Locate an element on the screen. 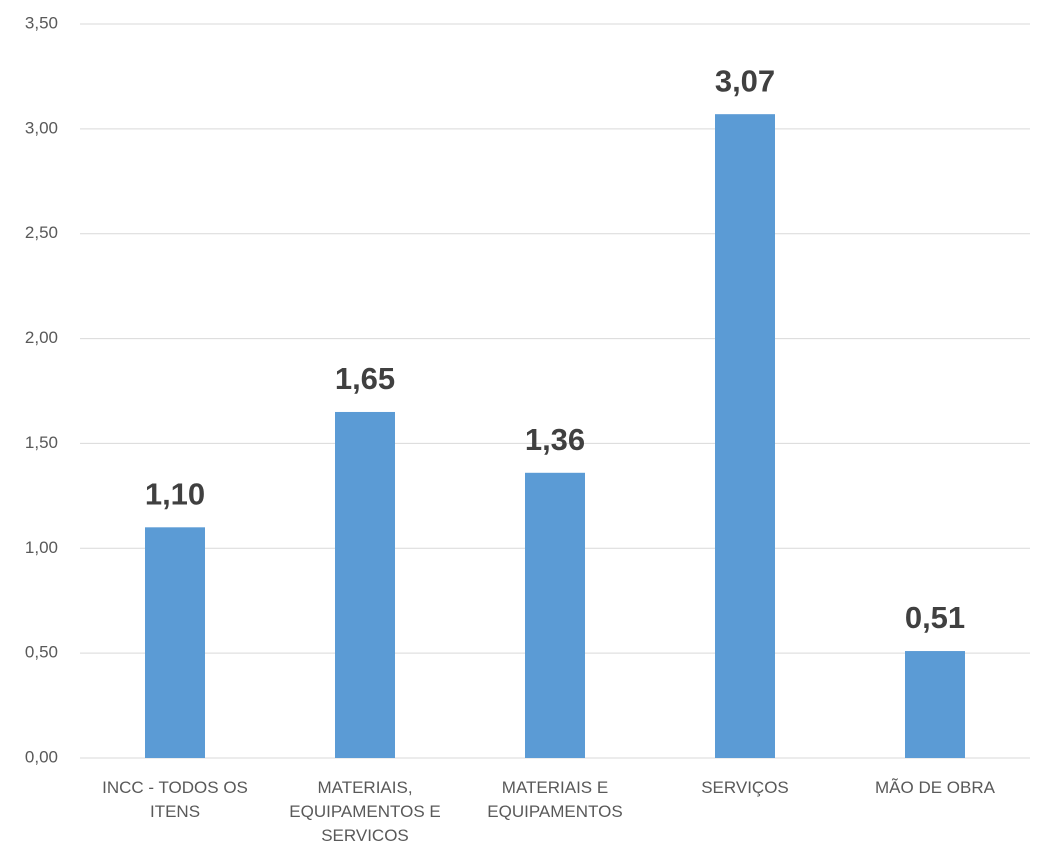 The image size is (1046, 856). y-tick-label: 2,00 is located at coordinates (41, 337).